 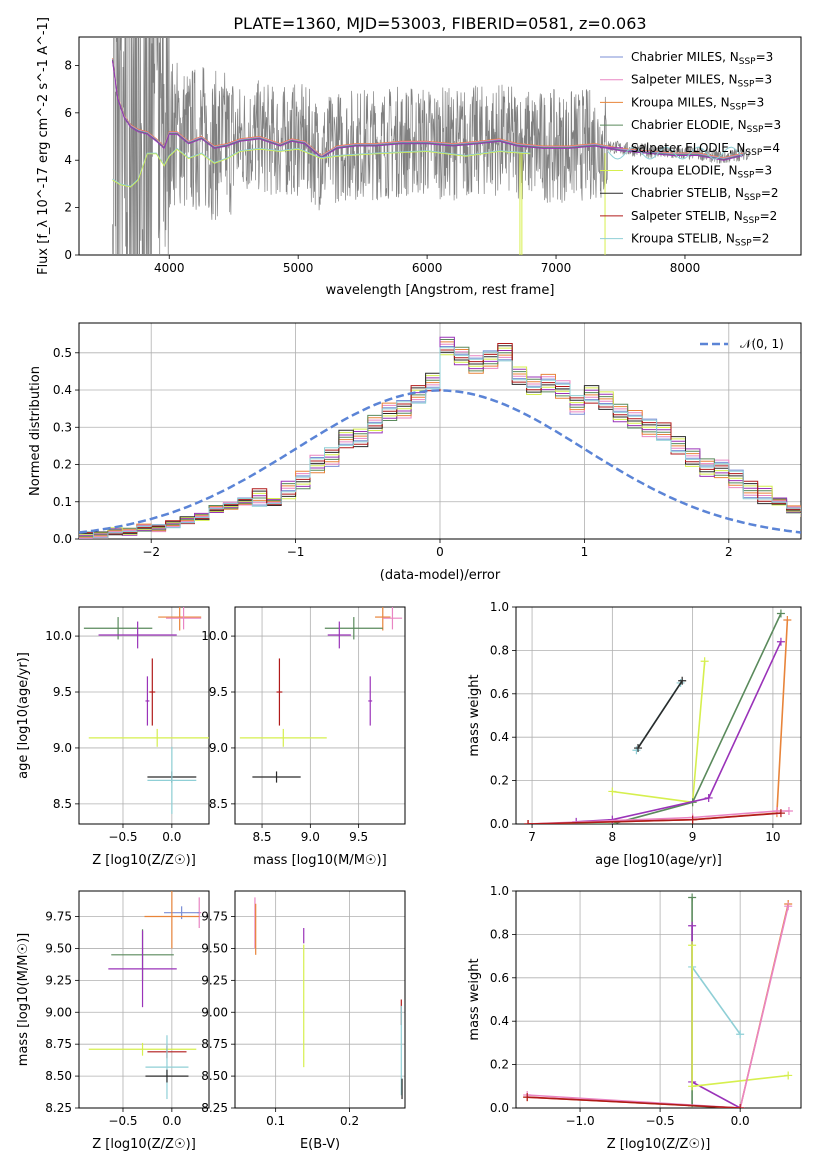 I want to click on weight-vs-age-plot-area, so click(x=658, y=716).